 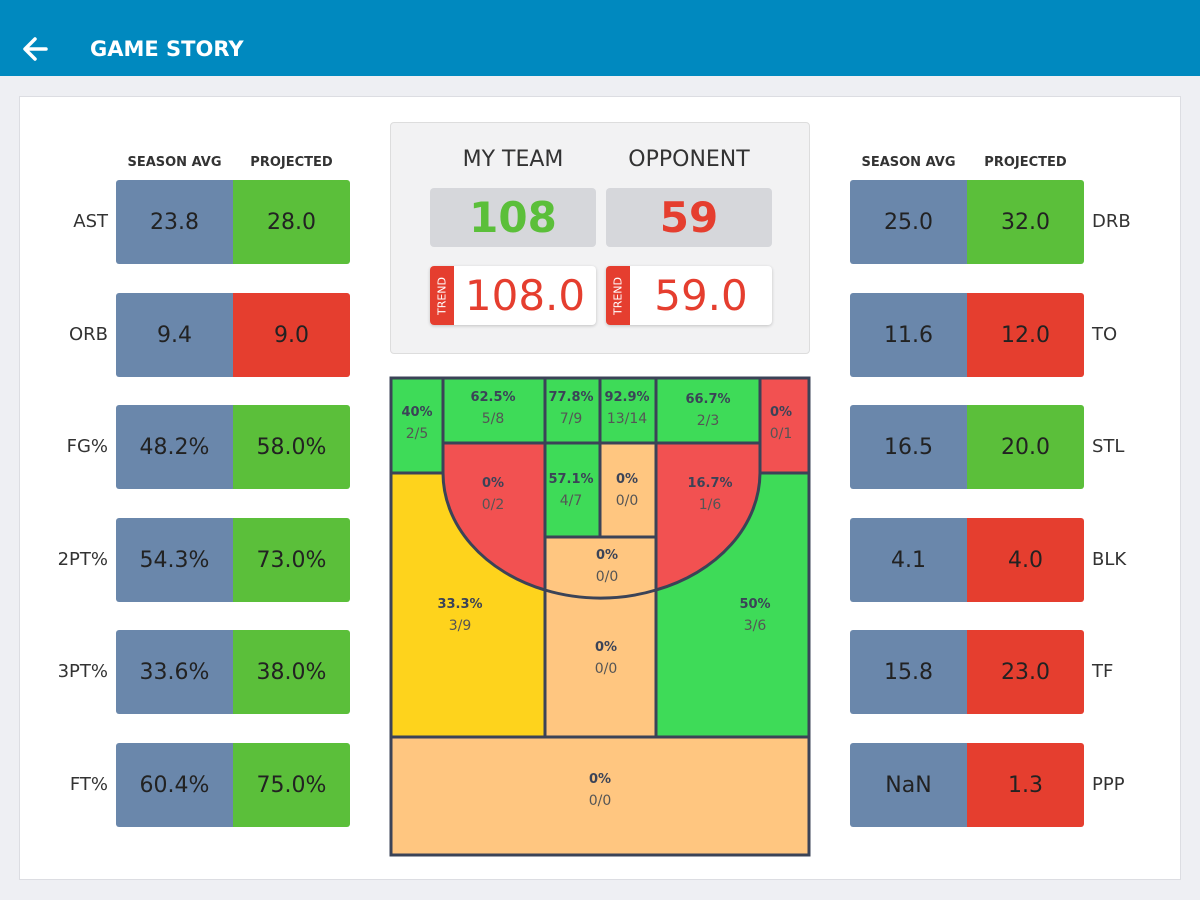 I want to click on stat-row-ppp: NaN 1.3, so click(x=967, y=785).